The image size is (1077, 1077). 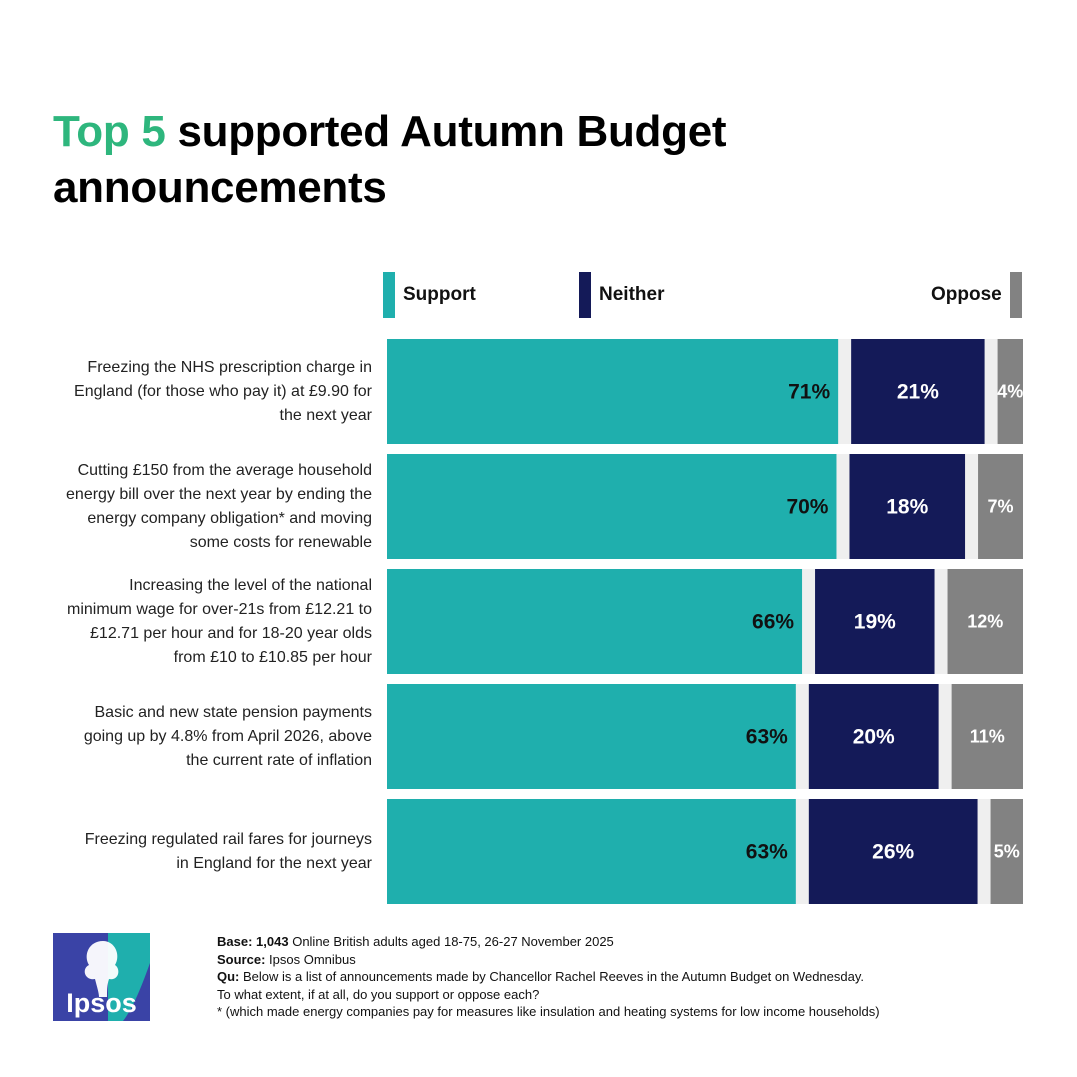 I want to click on value-label-neither: 19%, so click(x=875, y=622).